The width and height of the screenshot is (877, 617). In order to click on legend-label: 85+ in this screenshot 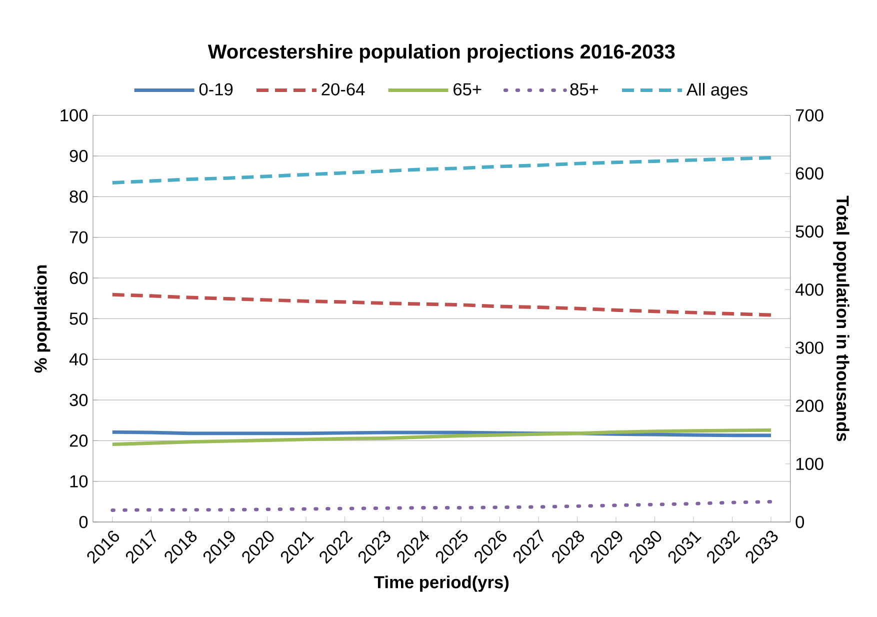, I will do `click(584, 89)`.